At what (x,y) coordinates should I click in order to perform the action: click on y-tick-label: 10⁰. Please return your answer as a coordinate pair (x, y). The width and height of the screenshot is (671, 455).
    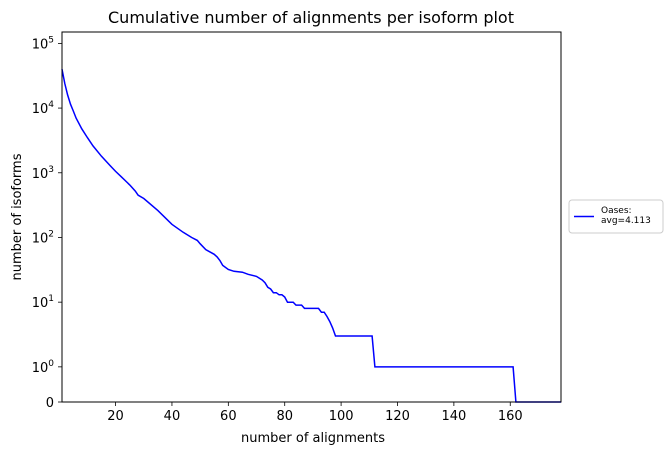
    Looking at the image, I should click on (43, 367).